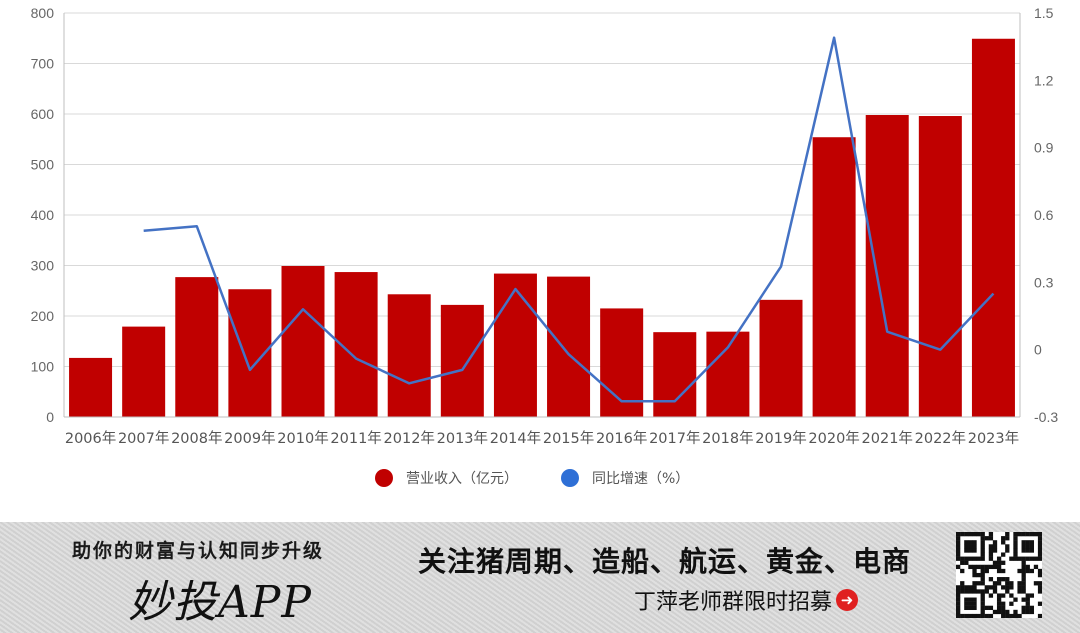 The image size is (1080, 633). I want to click on x-tick-label: 2013年, so click(462, 438).